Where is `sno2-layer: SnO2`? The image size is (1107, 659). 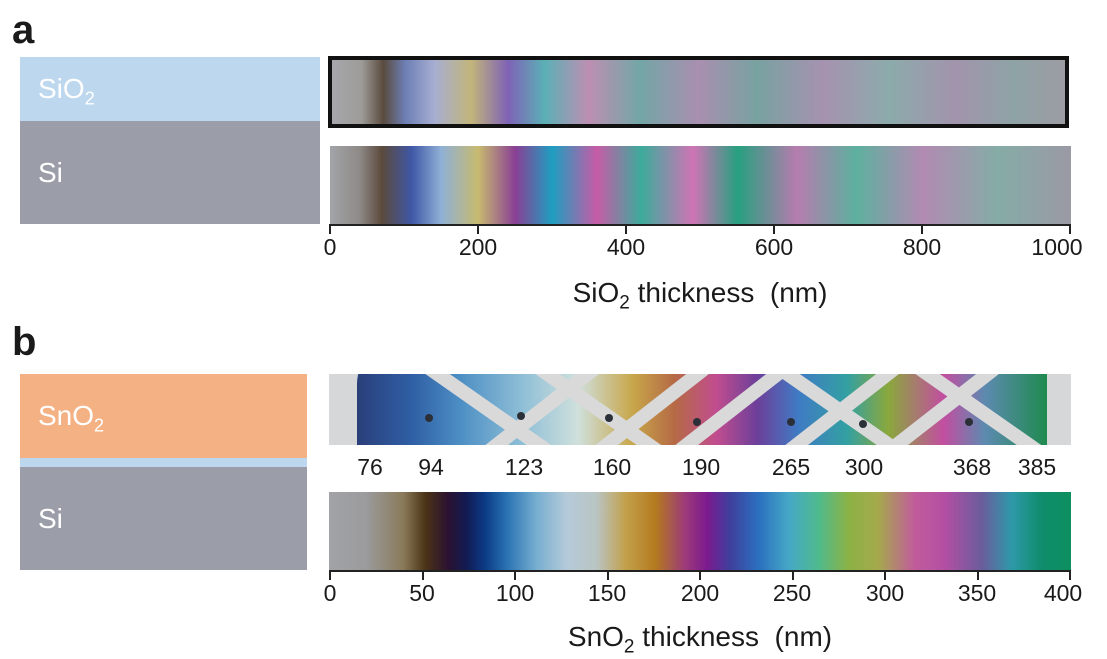
sno2-layer: SnO2 is located at coordinates (163, 416).